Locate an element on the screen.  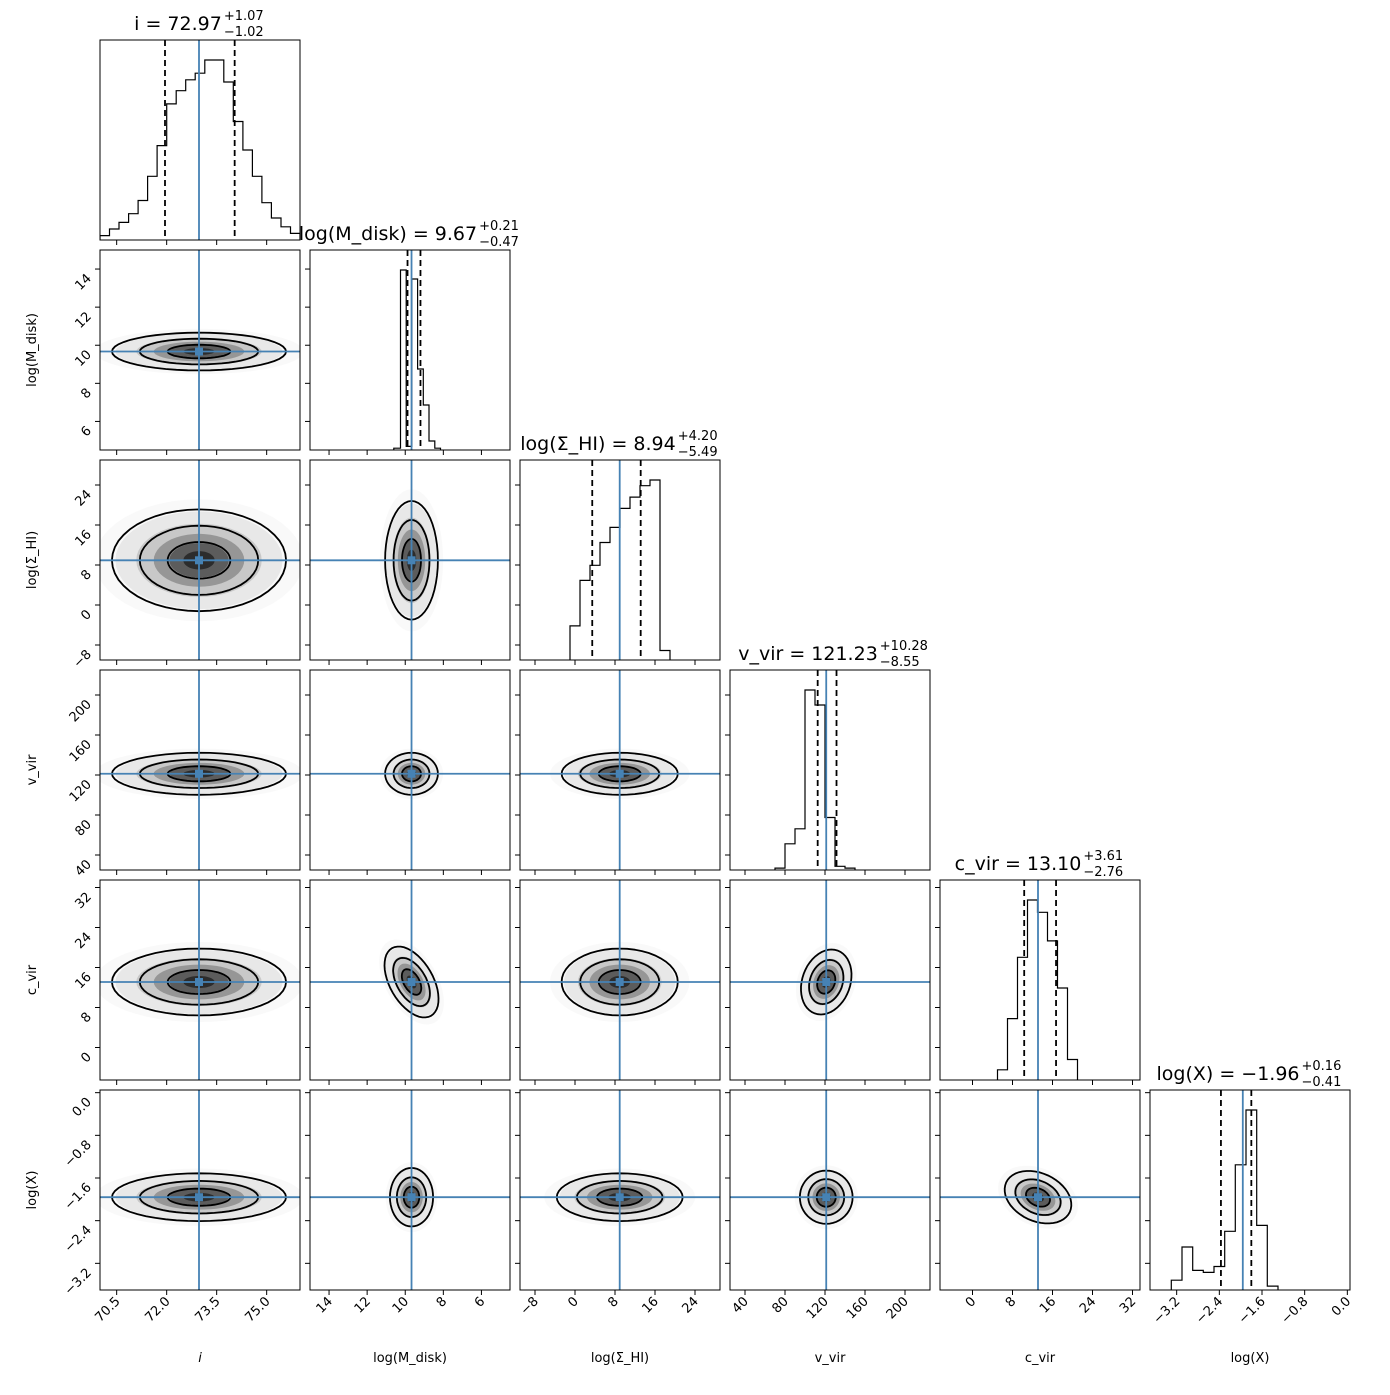
y-tick-label: 80 is located at coordinates (84, 828).